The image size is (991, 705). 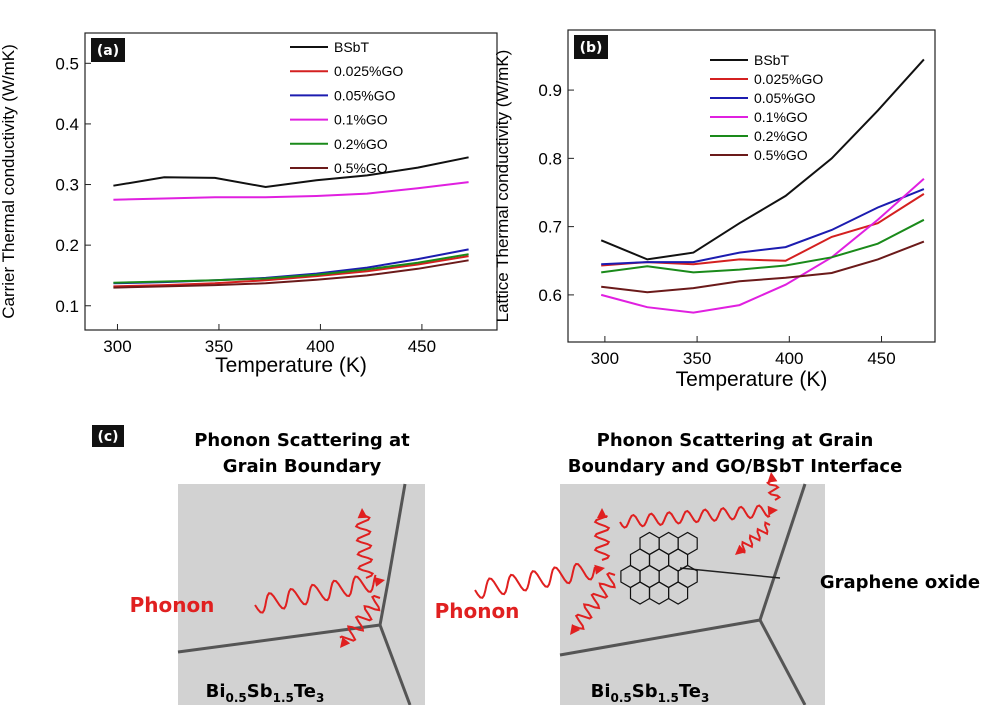 I want to click on panel-label: (a), so click(x=108, y=51).